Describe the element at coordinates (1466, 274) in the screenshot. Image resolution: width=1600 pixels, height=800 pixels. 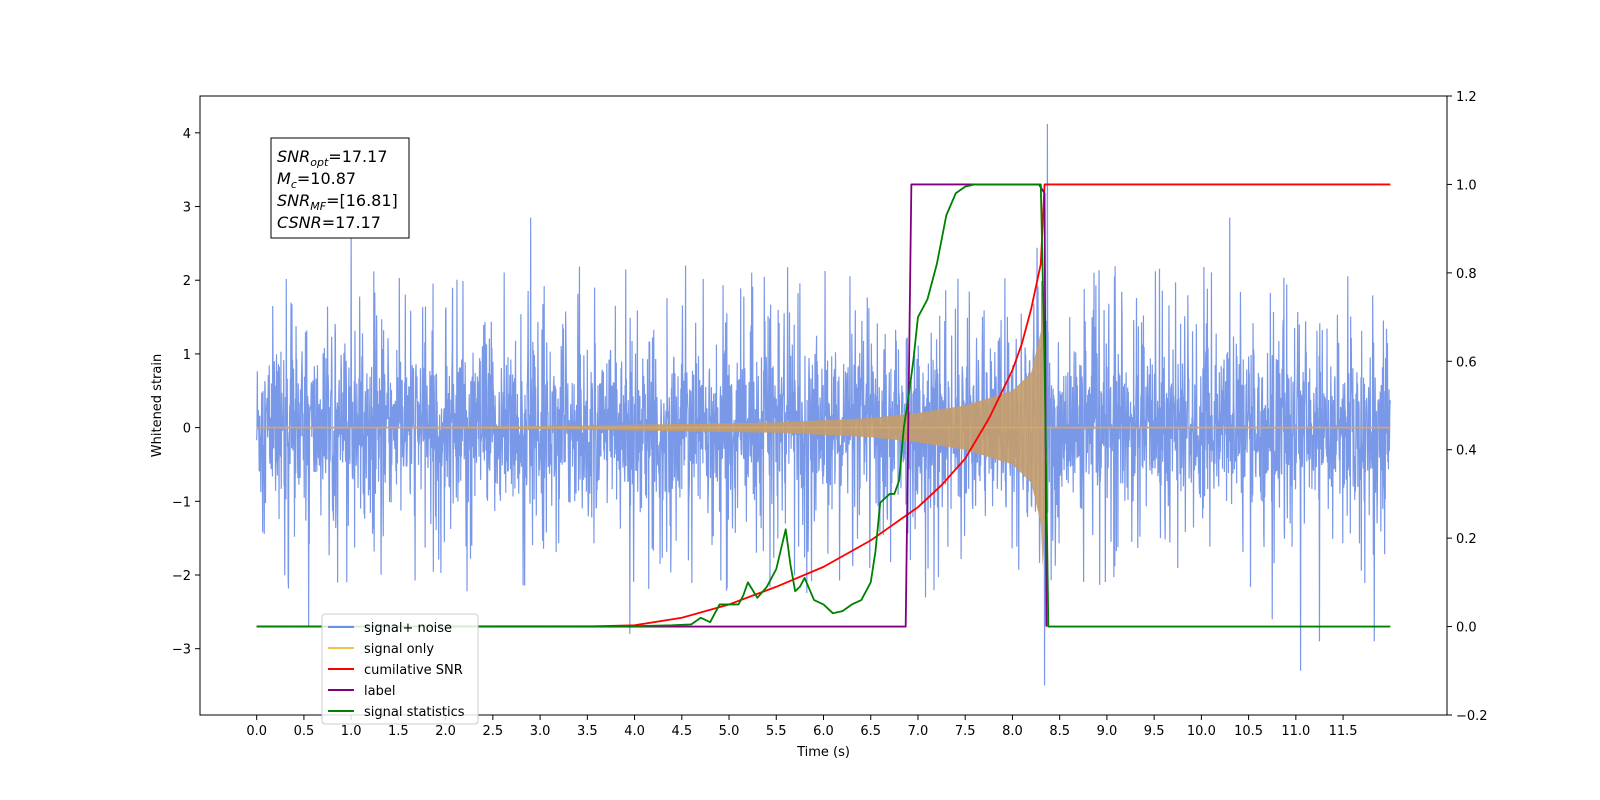
I see `y-tick-label-right: 0.8` at that location.